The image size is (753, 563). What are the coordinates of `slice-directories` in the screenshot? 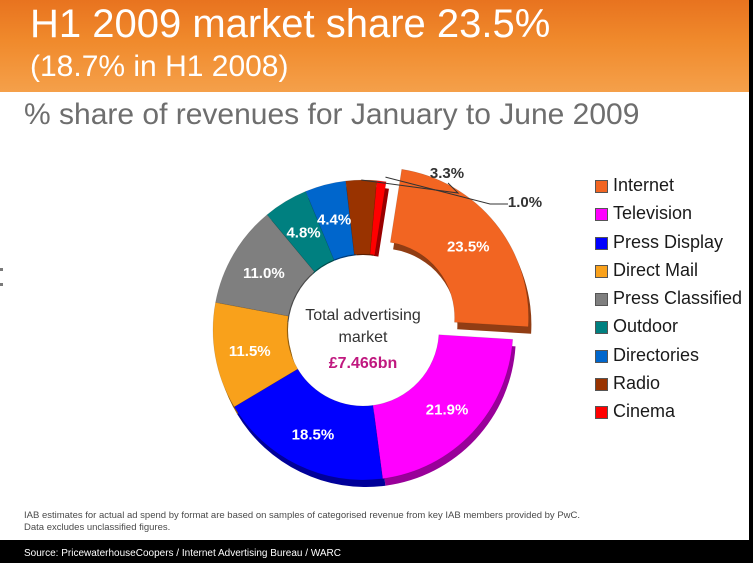 It's located at (330, 220).